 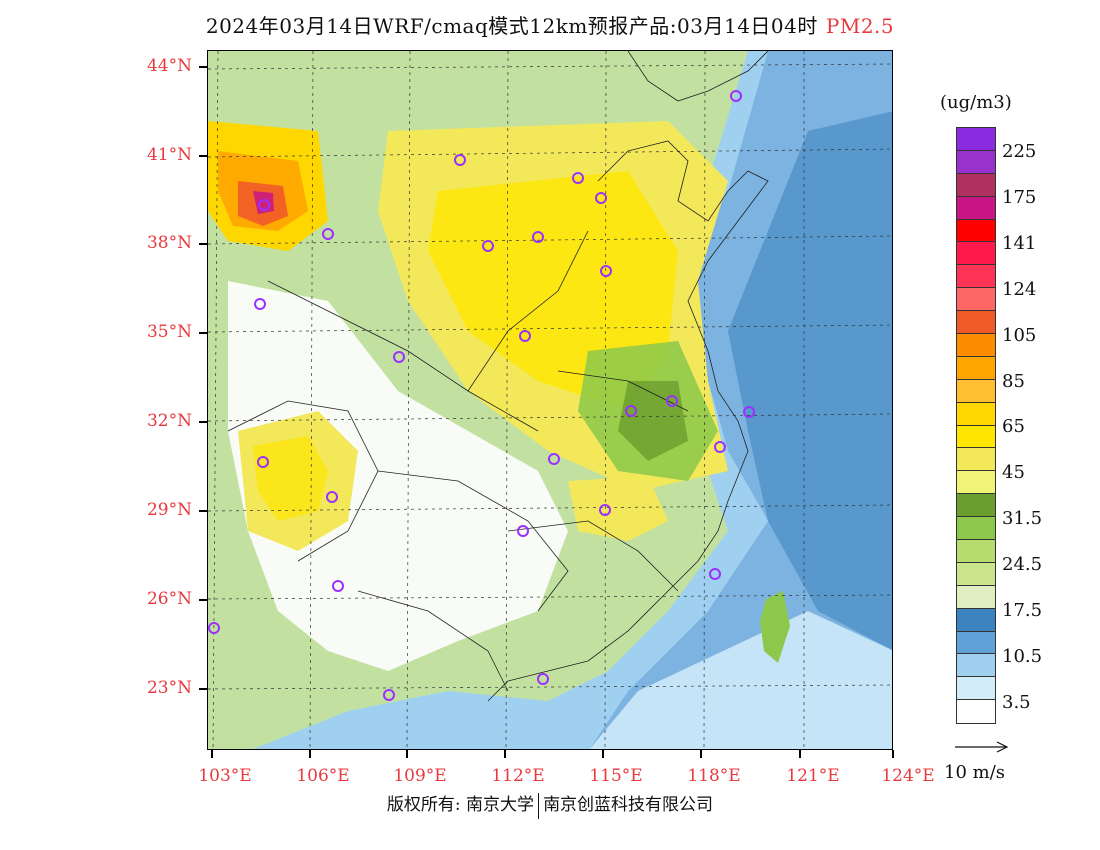 I want to click on wind-reference-label: 10 m/s, so click(x=974, y=772).